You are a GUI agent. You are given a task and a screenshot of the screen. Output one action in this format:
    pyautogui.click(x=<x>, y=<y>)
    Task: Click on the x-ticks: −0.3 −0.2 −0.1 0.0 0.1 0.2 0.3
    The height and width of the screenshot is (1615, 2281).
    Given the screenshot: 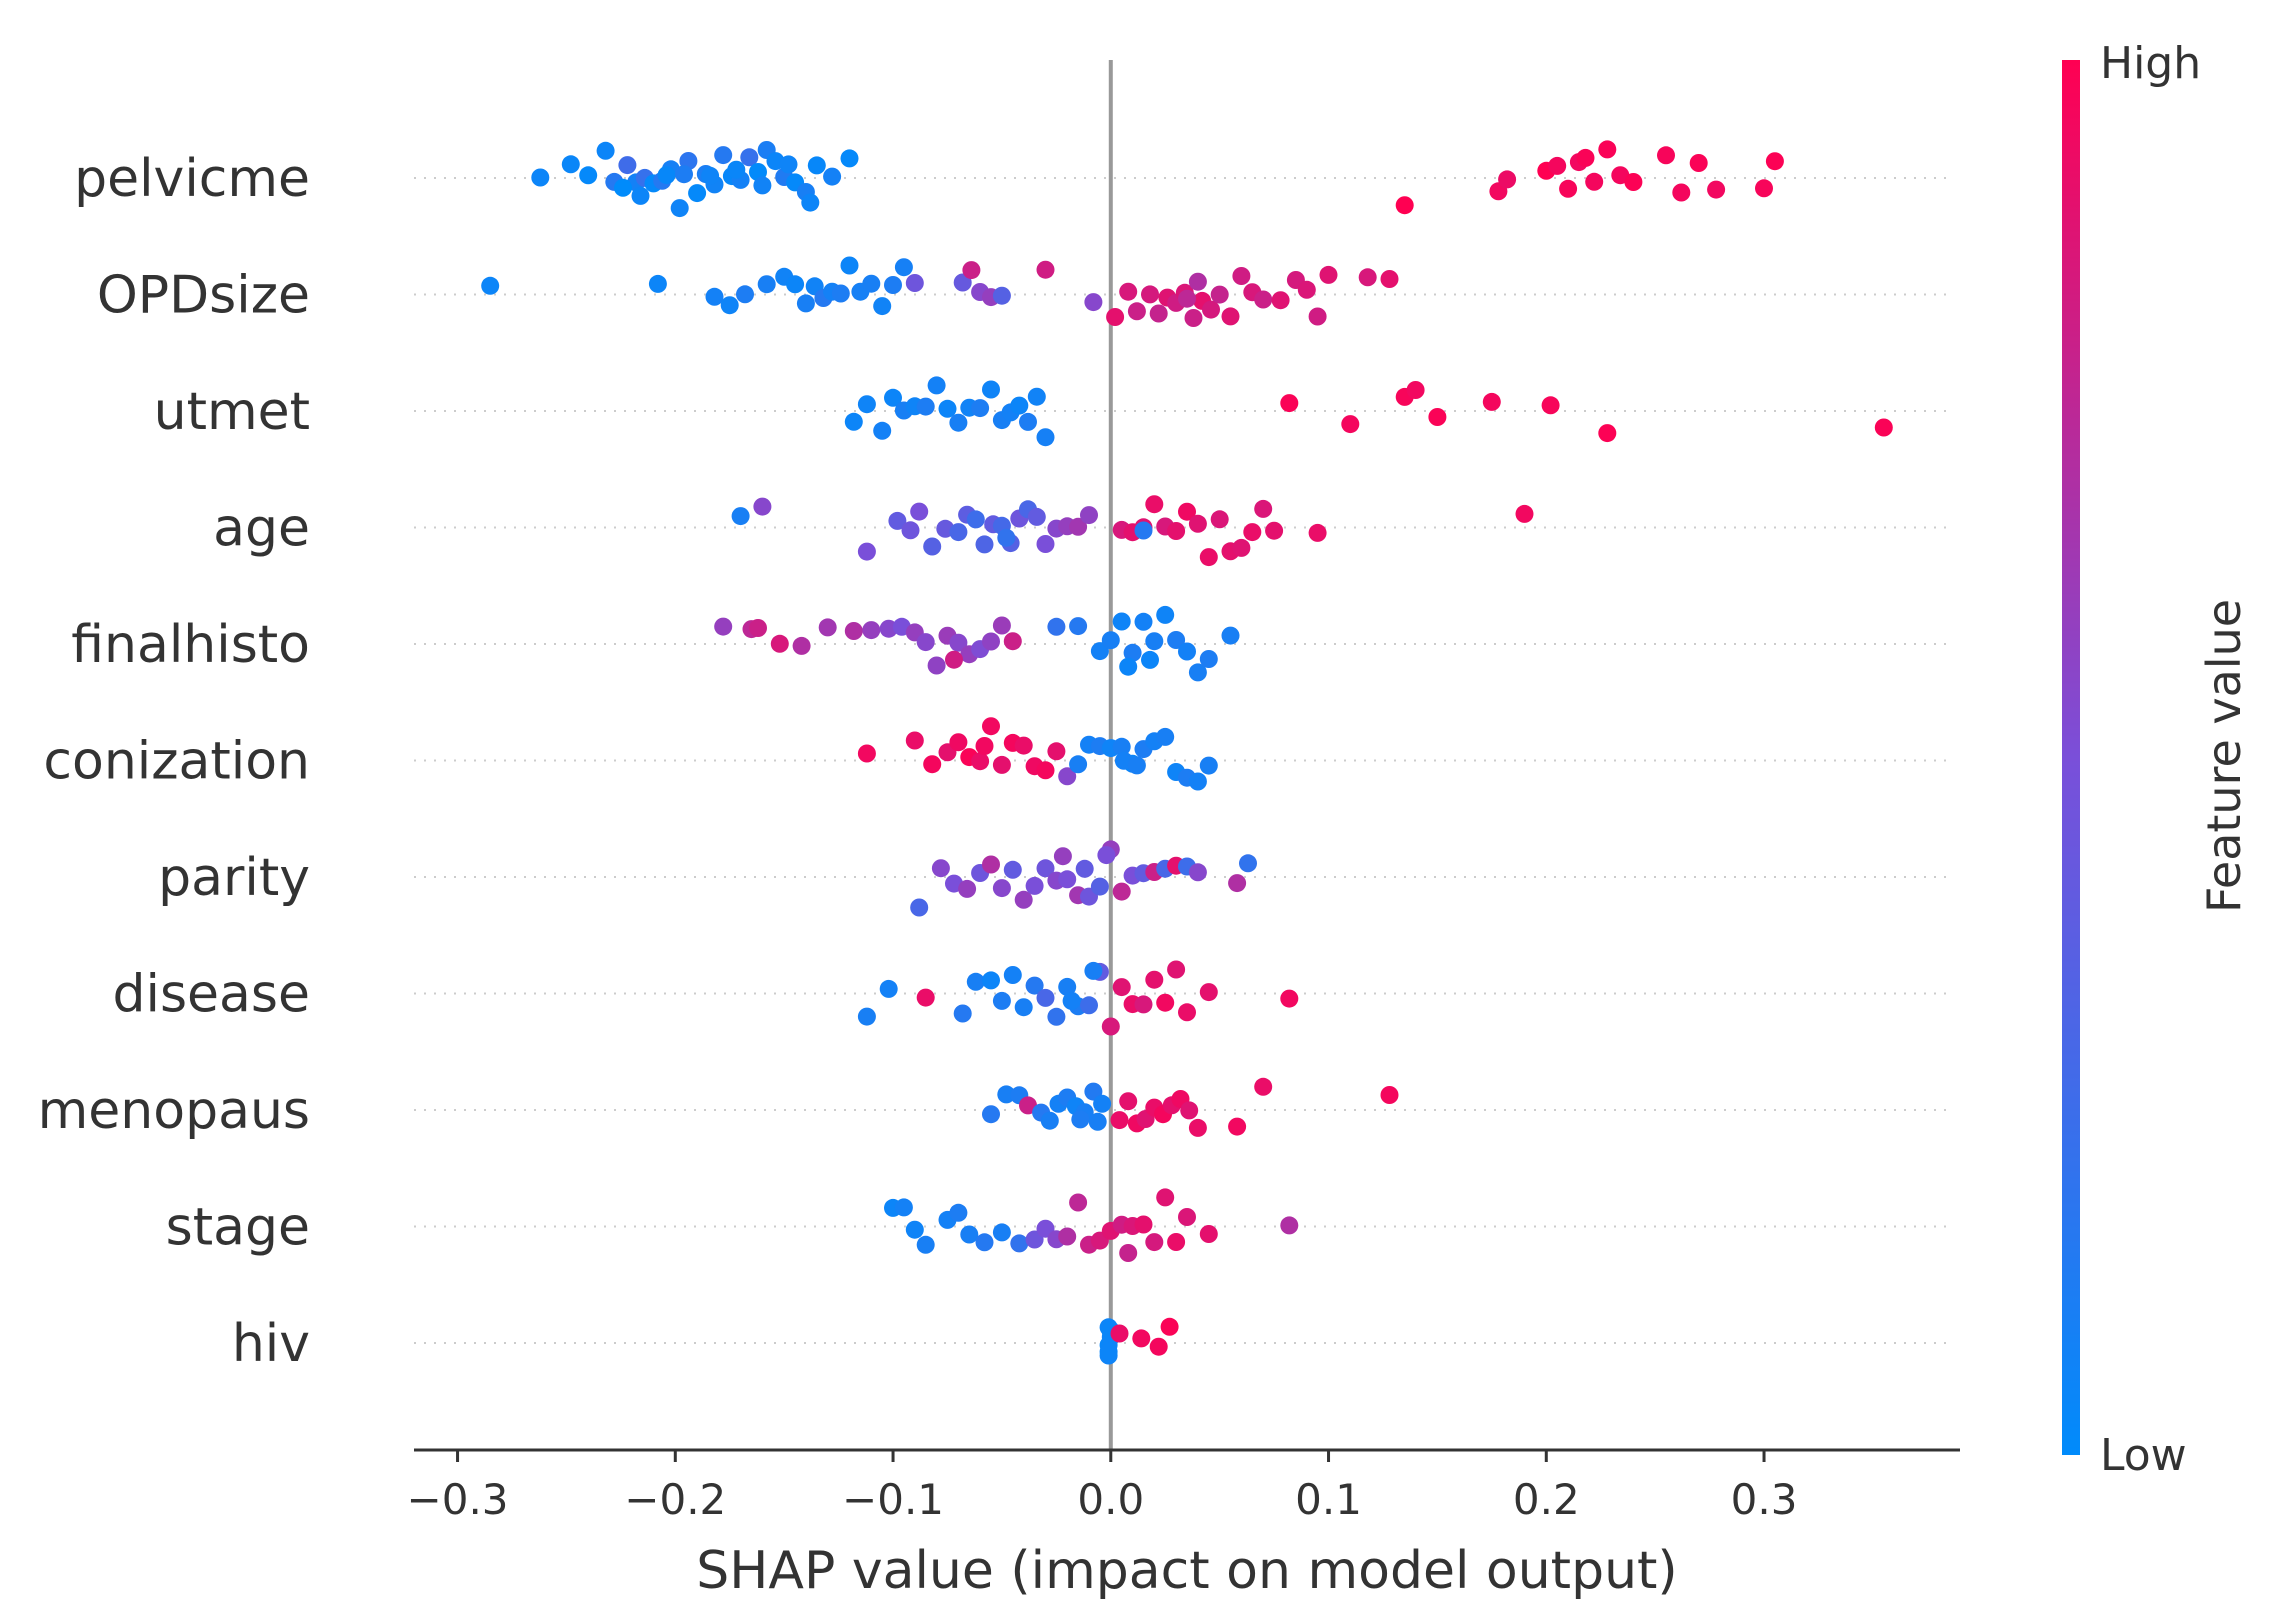 What is the action you would take?
    pyautogui.click(x=1102, y=1487)
    